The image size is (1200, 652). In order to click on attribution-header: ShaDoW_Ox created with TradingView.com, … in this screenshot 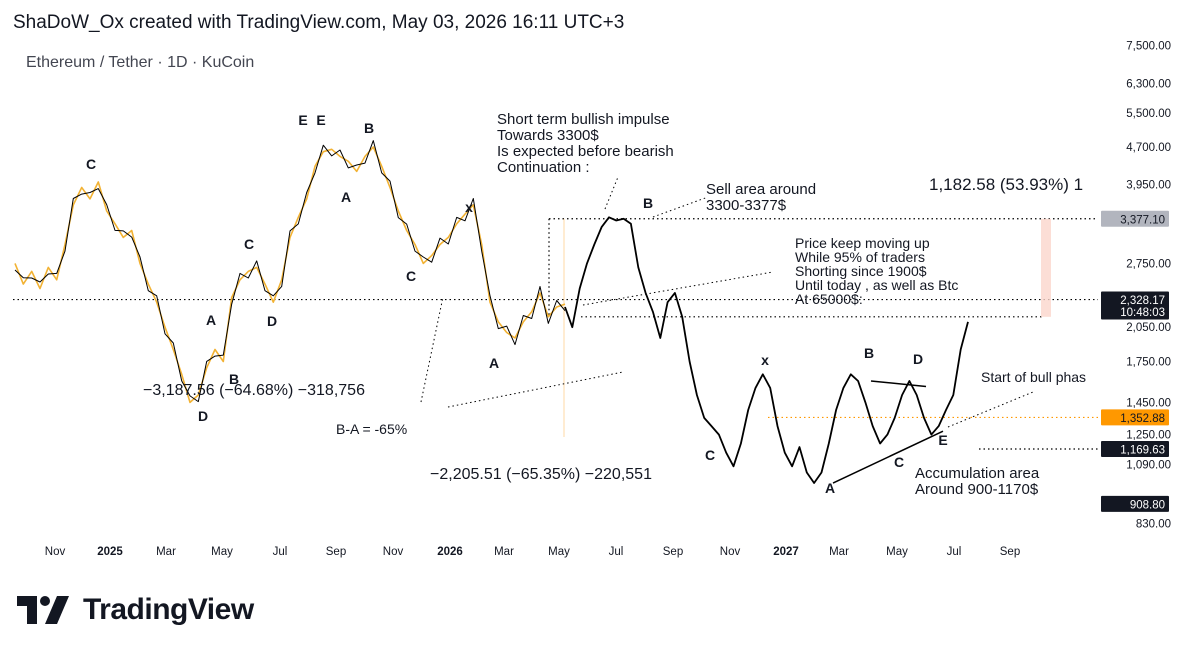, I will do `click(319, 22)`.